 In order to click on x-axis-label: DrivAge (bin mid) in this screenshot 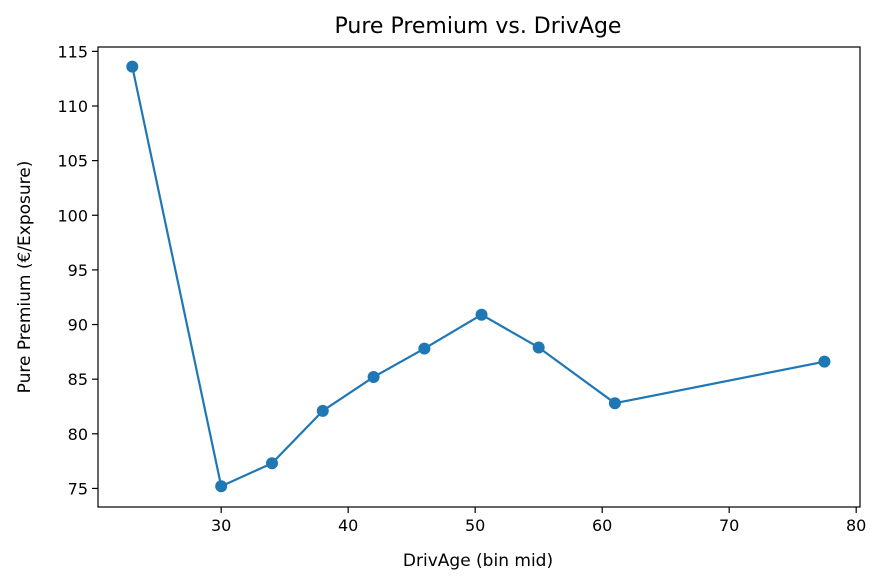, I will do `click(478, 561)`.